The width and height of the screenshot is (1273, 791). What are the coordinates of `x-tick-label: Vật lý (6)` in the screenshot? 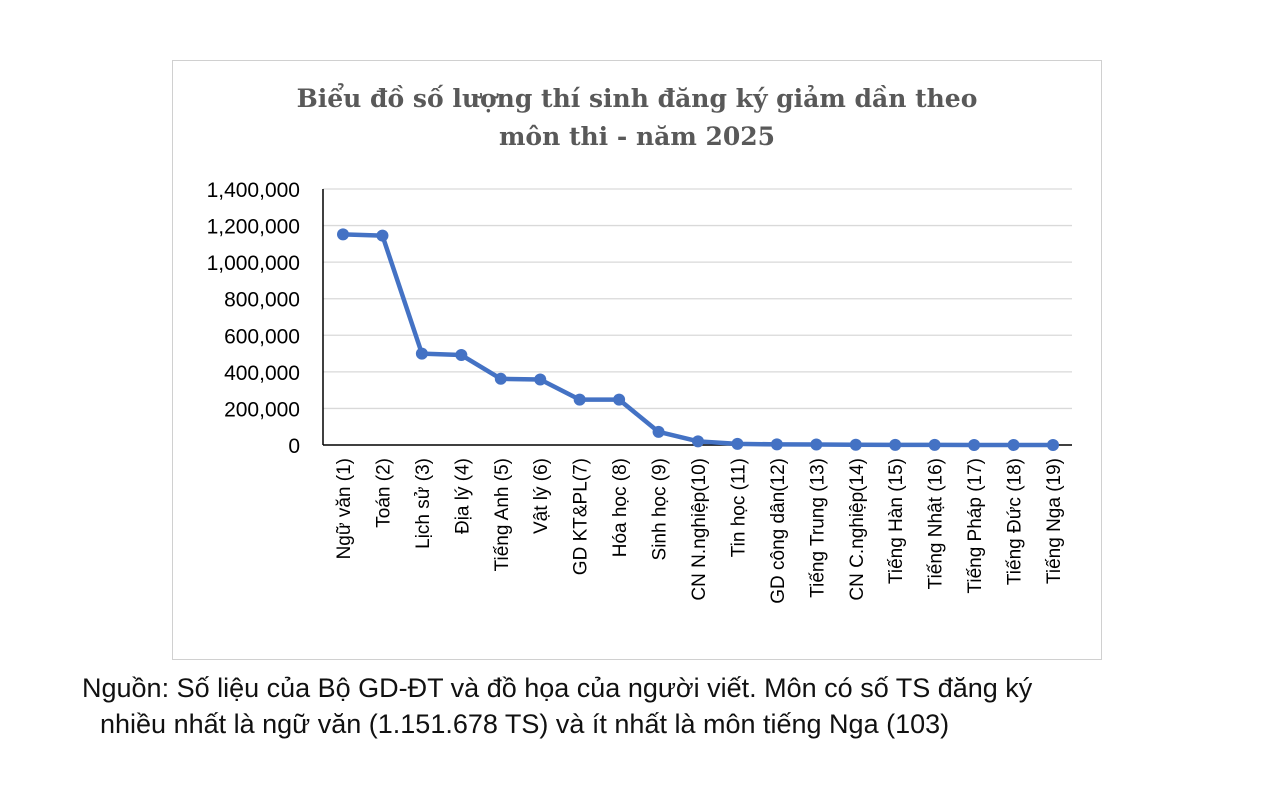 It's located at (541, 496).